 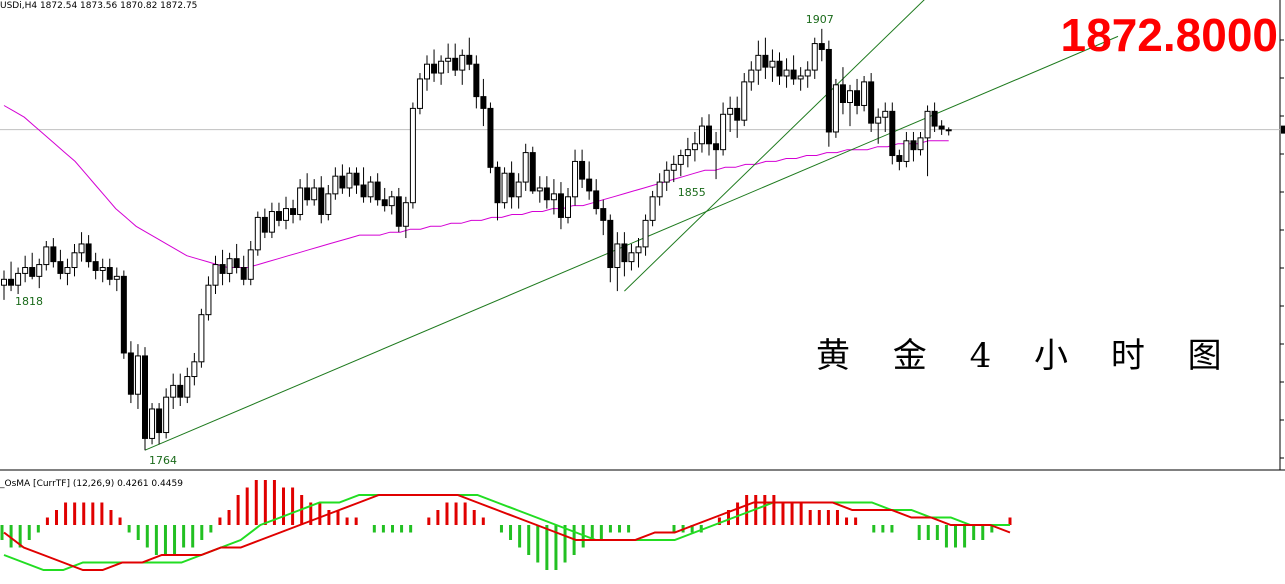 What do you see at coordinates (29, 301) in the screenshot?
I see `swing-label-1818: 1818` at bounding box center [29, 301].